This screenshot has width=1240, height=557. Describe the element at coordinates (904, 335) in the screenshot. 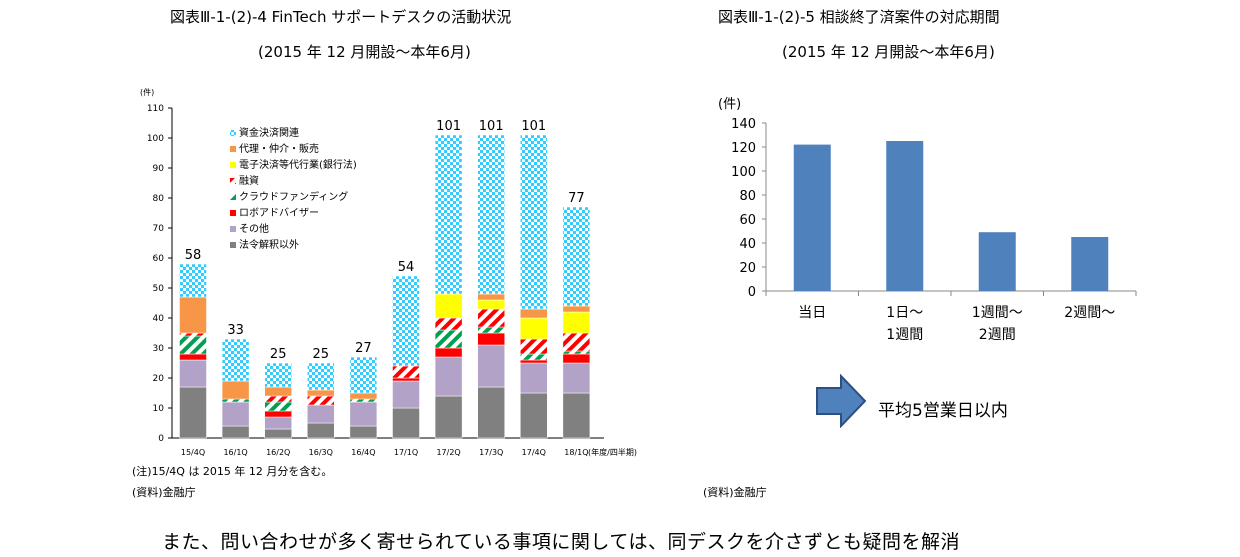

I see `right-x-tick-label: 1週間` at that location.